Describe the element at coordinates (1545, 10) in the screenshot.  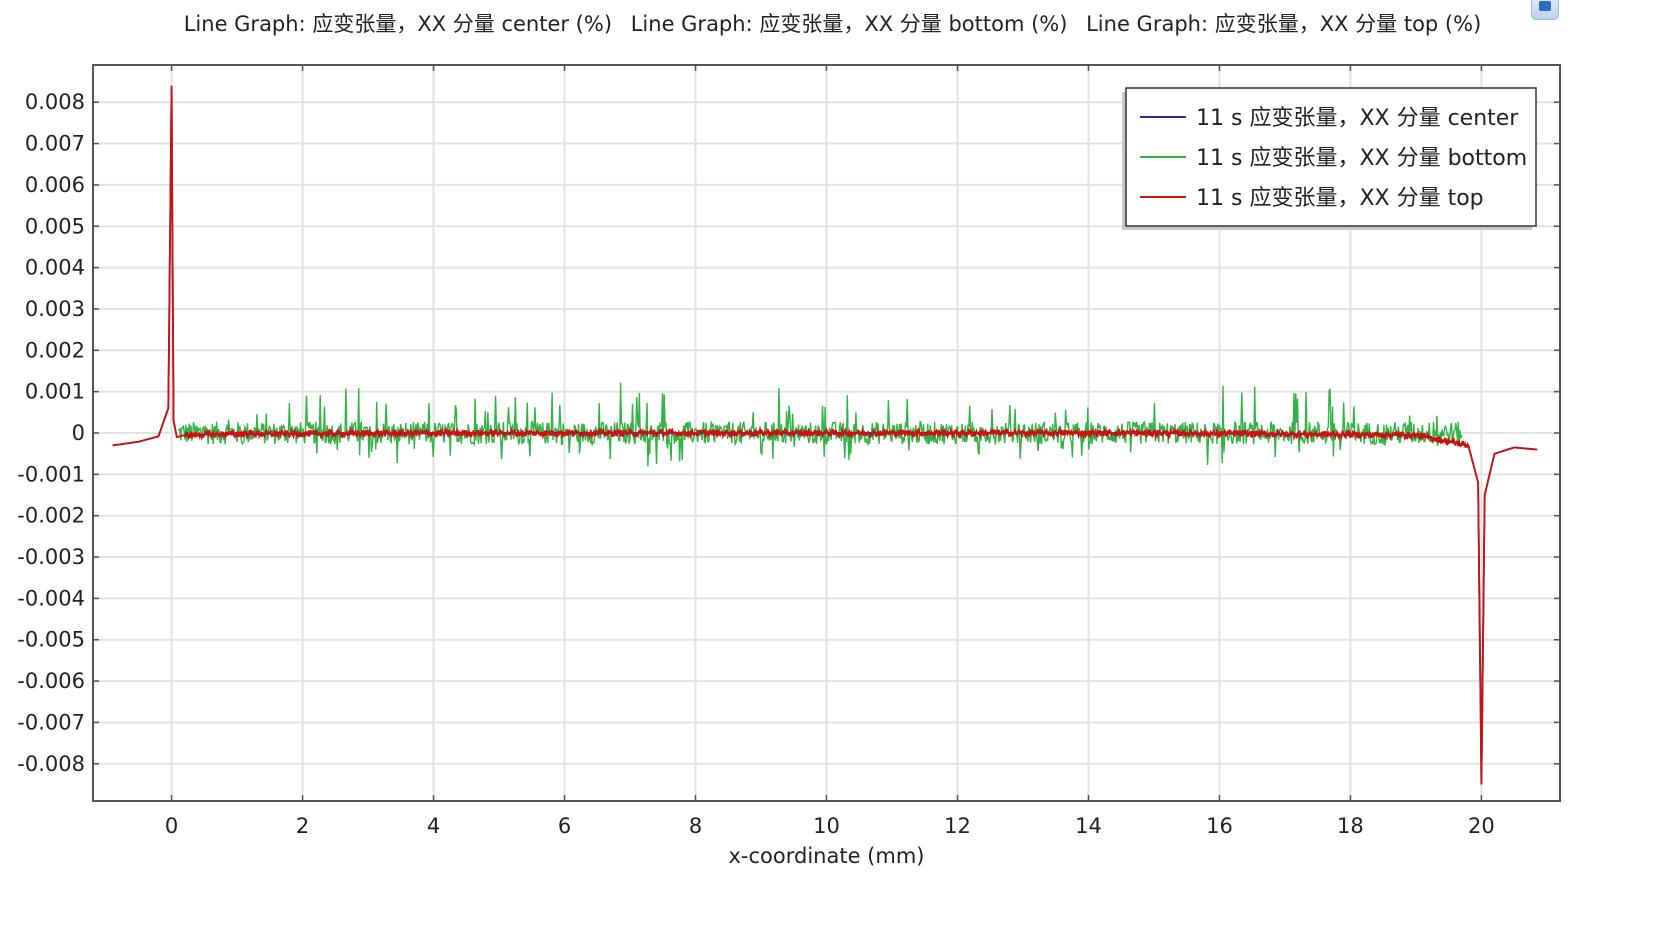
I see `window-corner-icon` at that location.